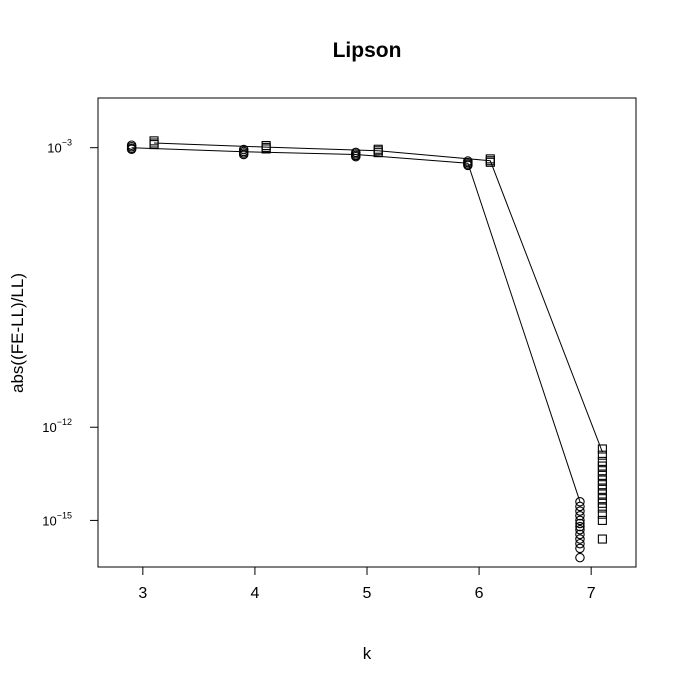 The image size is (687, 690). I want to click on y-axis: 10−3 10−12 10−15, so click(70, 333).